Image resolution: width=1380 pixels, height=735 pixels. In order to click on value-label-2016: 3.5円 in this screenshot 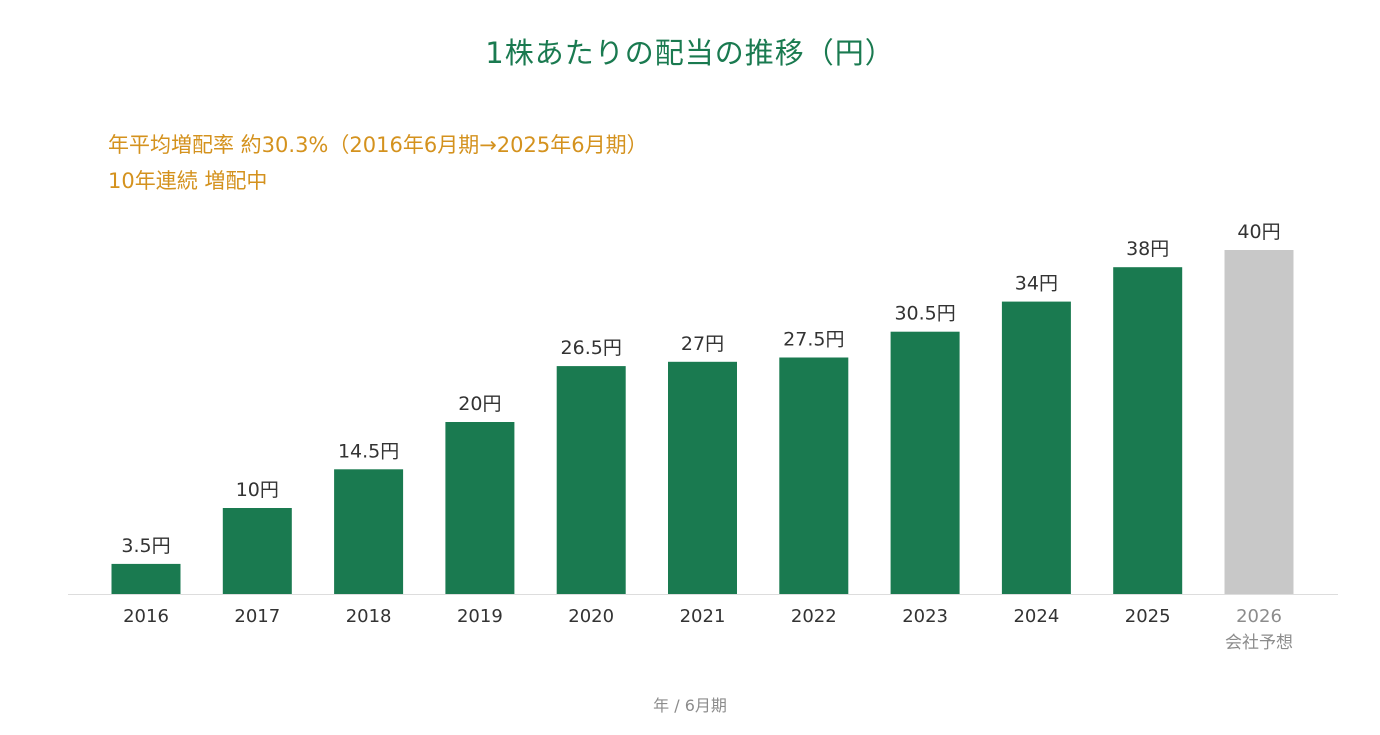, I will do `click(145, 546)`.